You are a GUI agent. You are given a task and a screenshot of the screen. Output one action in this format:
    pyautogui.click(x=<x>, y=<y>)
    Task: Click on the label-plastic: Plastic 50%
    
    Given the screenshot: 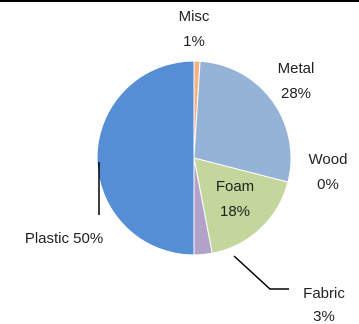 What is the action you would take?
    pyautogui.click(x=64, y=238)
    